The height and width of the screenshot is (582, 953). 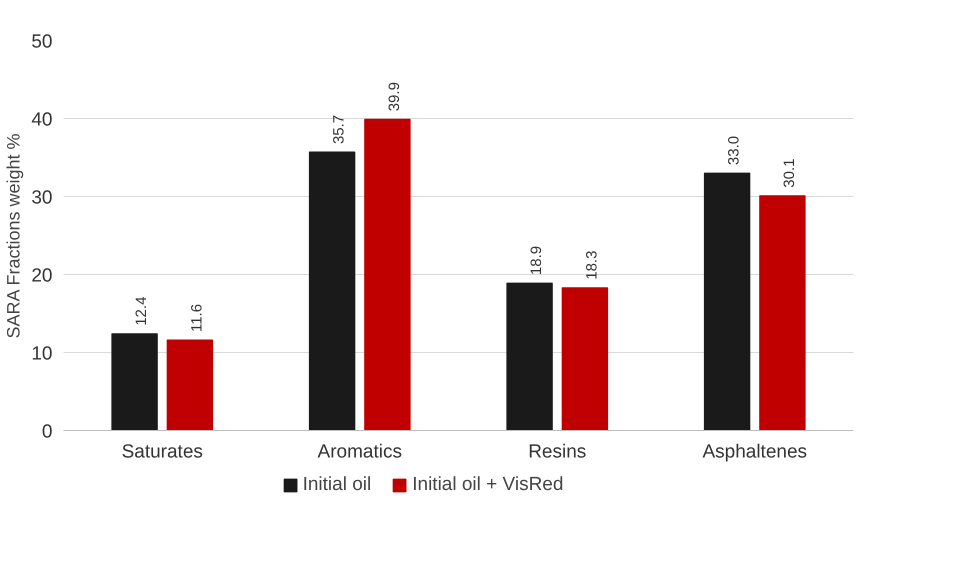 I want to click on y-tick-label: 30, so click(x=42, y=198).